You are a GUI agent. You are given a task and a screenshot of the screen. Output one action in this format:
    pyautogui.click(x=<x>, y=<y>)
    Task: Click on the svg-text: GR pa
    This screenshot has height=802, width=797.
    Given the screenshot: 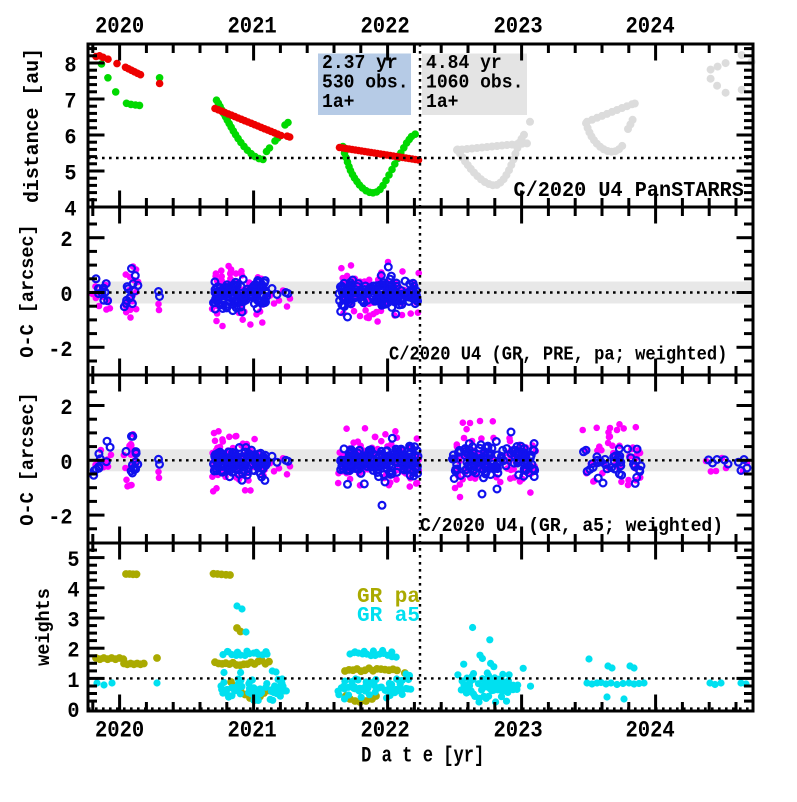 What is the action you would take?
    pyautogui.click(x=388, y=597)
    